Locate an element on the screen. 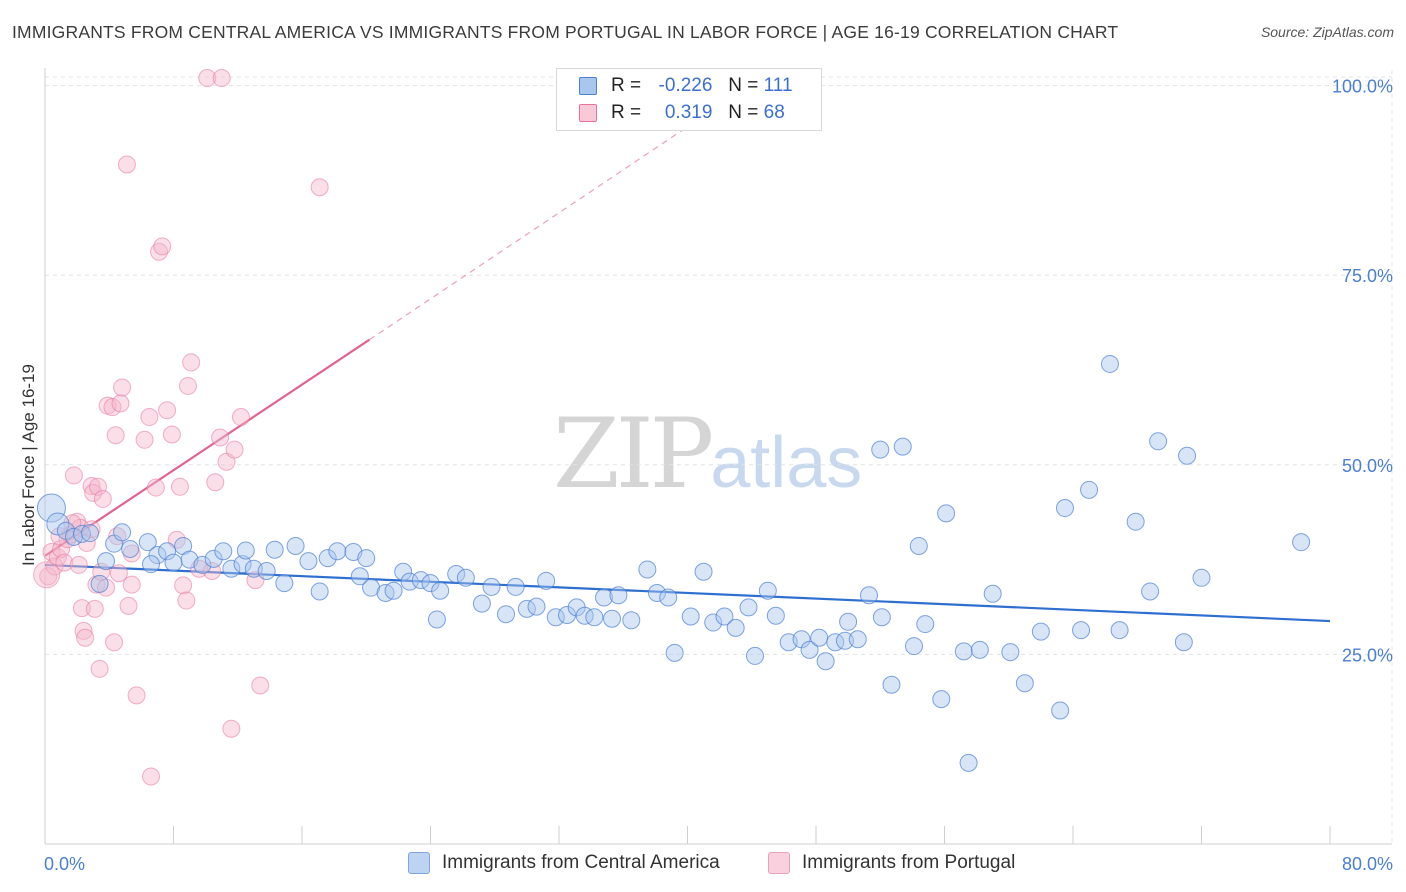  bottom-legend-portugal: Immigrants from Portugal is located at coordinates (891, 863).